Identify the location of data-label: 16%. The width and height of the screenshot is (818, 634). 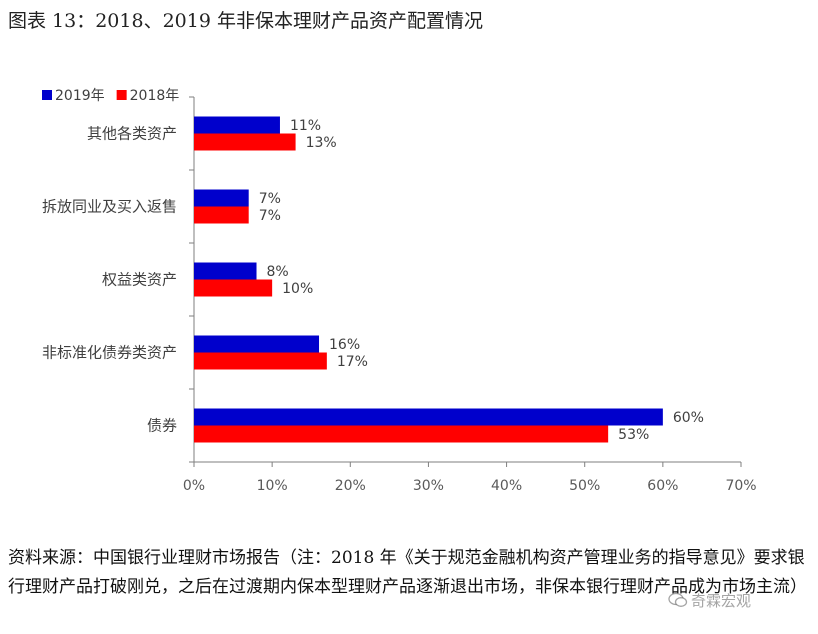
(344, 345).